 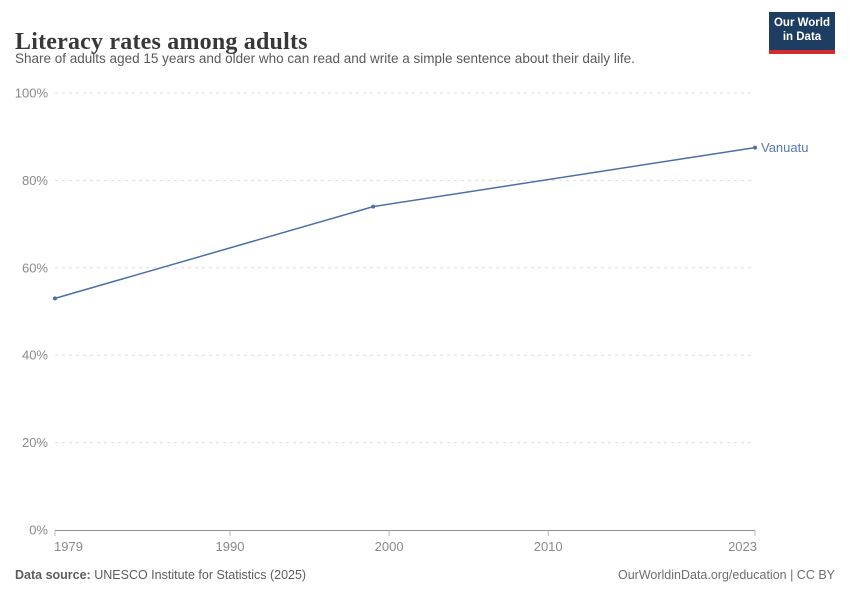 What do you see at coordinates (161, 42) in the screenshot?
I see `page-title: Literacy rates among adults` at bounding box center [161, 42].